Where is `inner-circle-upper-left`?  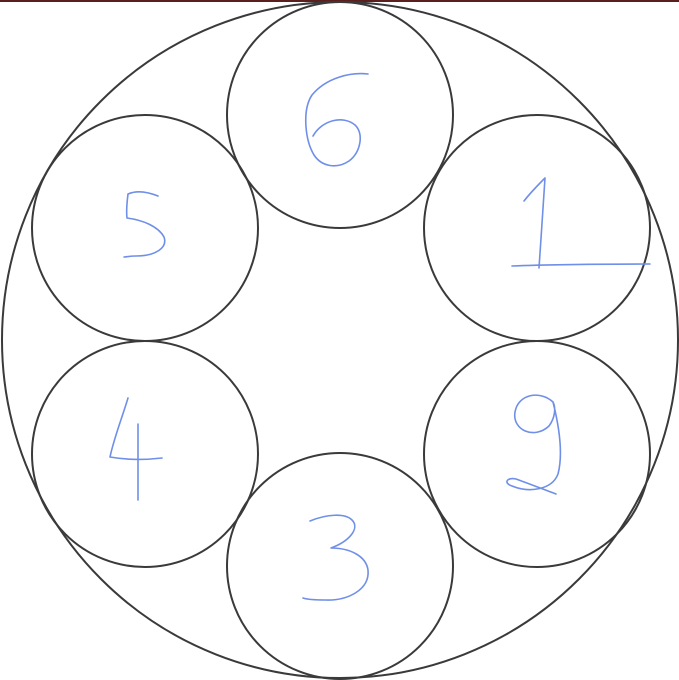
inner-circle-upper-left is located at coordinates (145, 228).